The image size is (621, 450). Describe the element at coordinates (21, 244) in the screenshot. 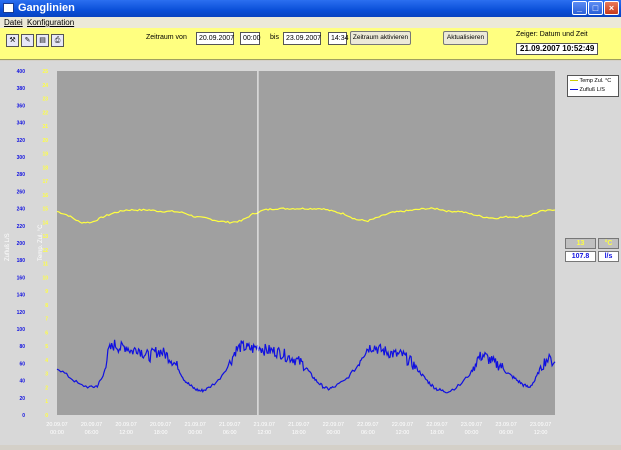

I see `y-left-tick-10: 200` at that location.